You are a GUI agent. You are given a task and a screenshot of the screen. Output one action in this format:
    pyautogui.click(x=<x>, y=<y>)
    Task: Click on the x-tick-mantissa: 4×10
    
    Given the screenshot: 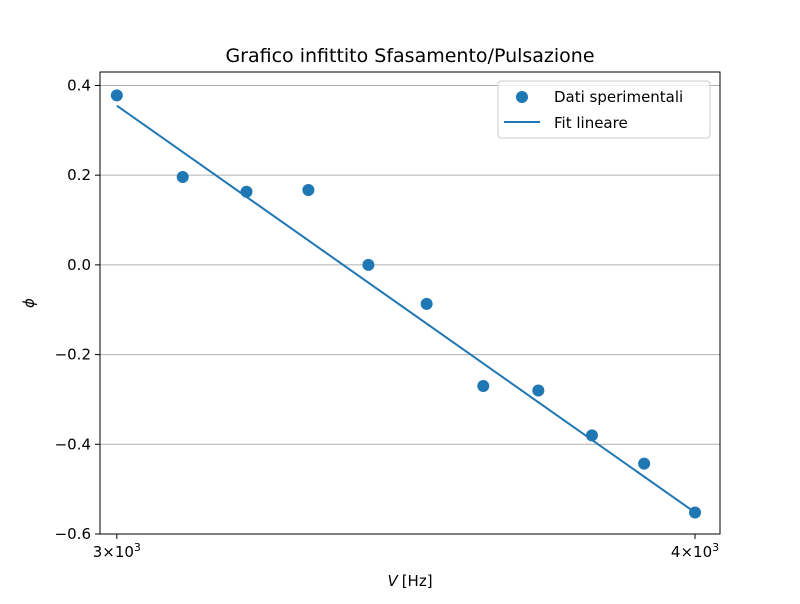 What is the action you would take?
    pyautogui.click(x=691, y=552)
    